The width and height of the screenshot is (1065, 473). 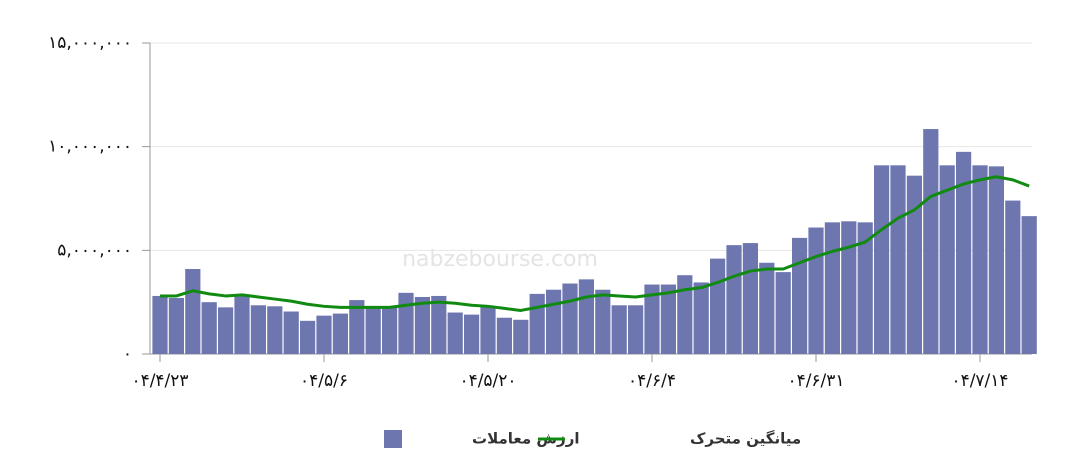 I want to click on legend: ارزش معاملات میانگین متحرک, so click(x=592, y=439).